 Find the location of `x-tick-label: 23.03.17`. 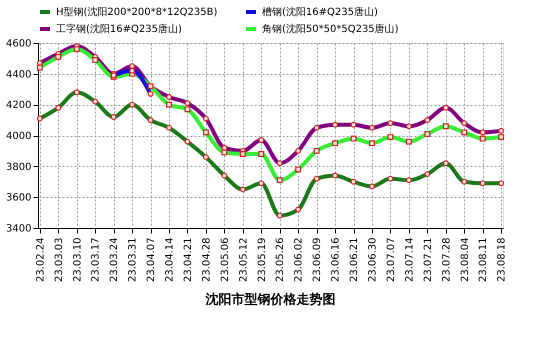

x-tick-label: 23.03.17 is located at coordinates (96, 260).